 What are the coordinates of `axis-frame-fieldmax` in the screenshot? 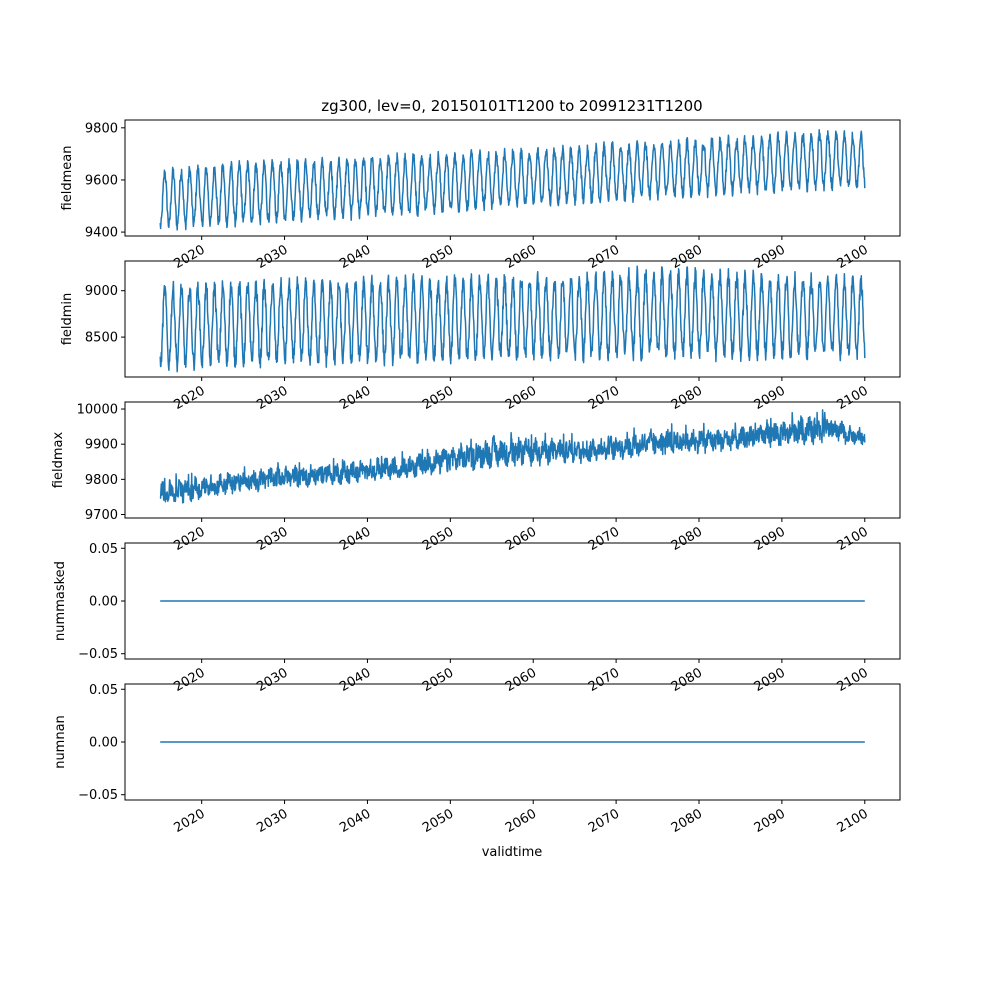 It's located at (512, 460).